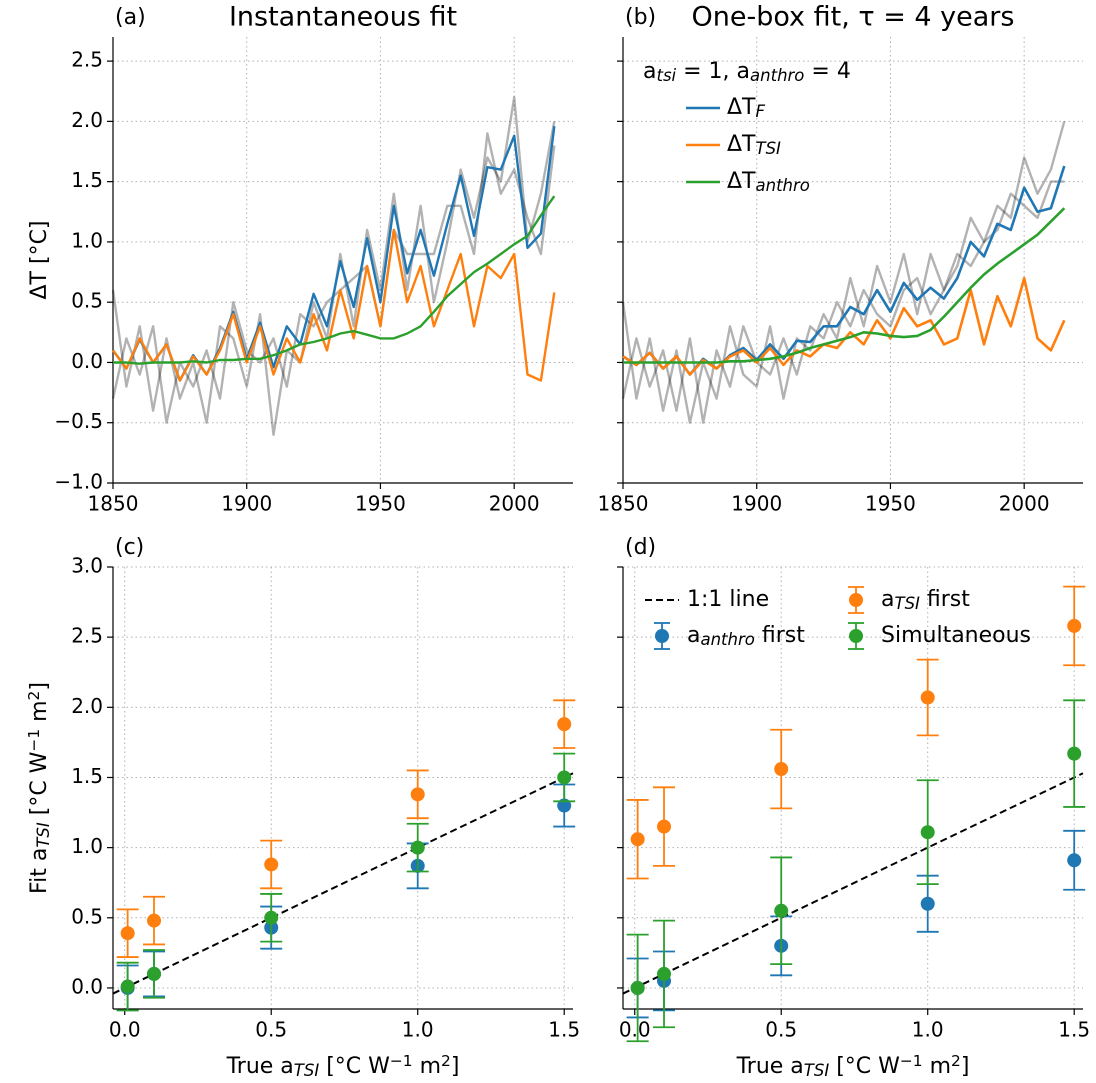  I want to click on subscript: tsi, so click(666, 75).